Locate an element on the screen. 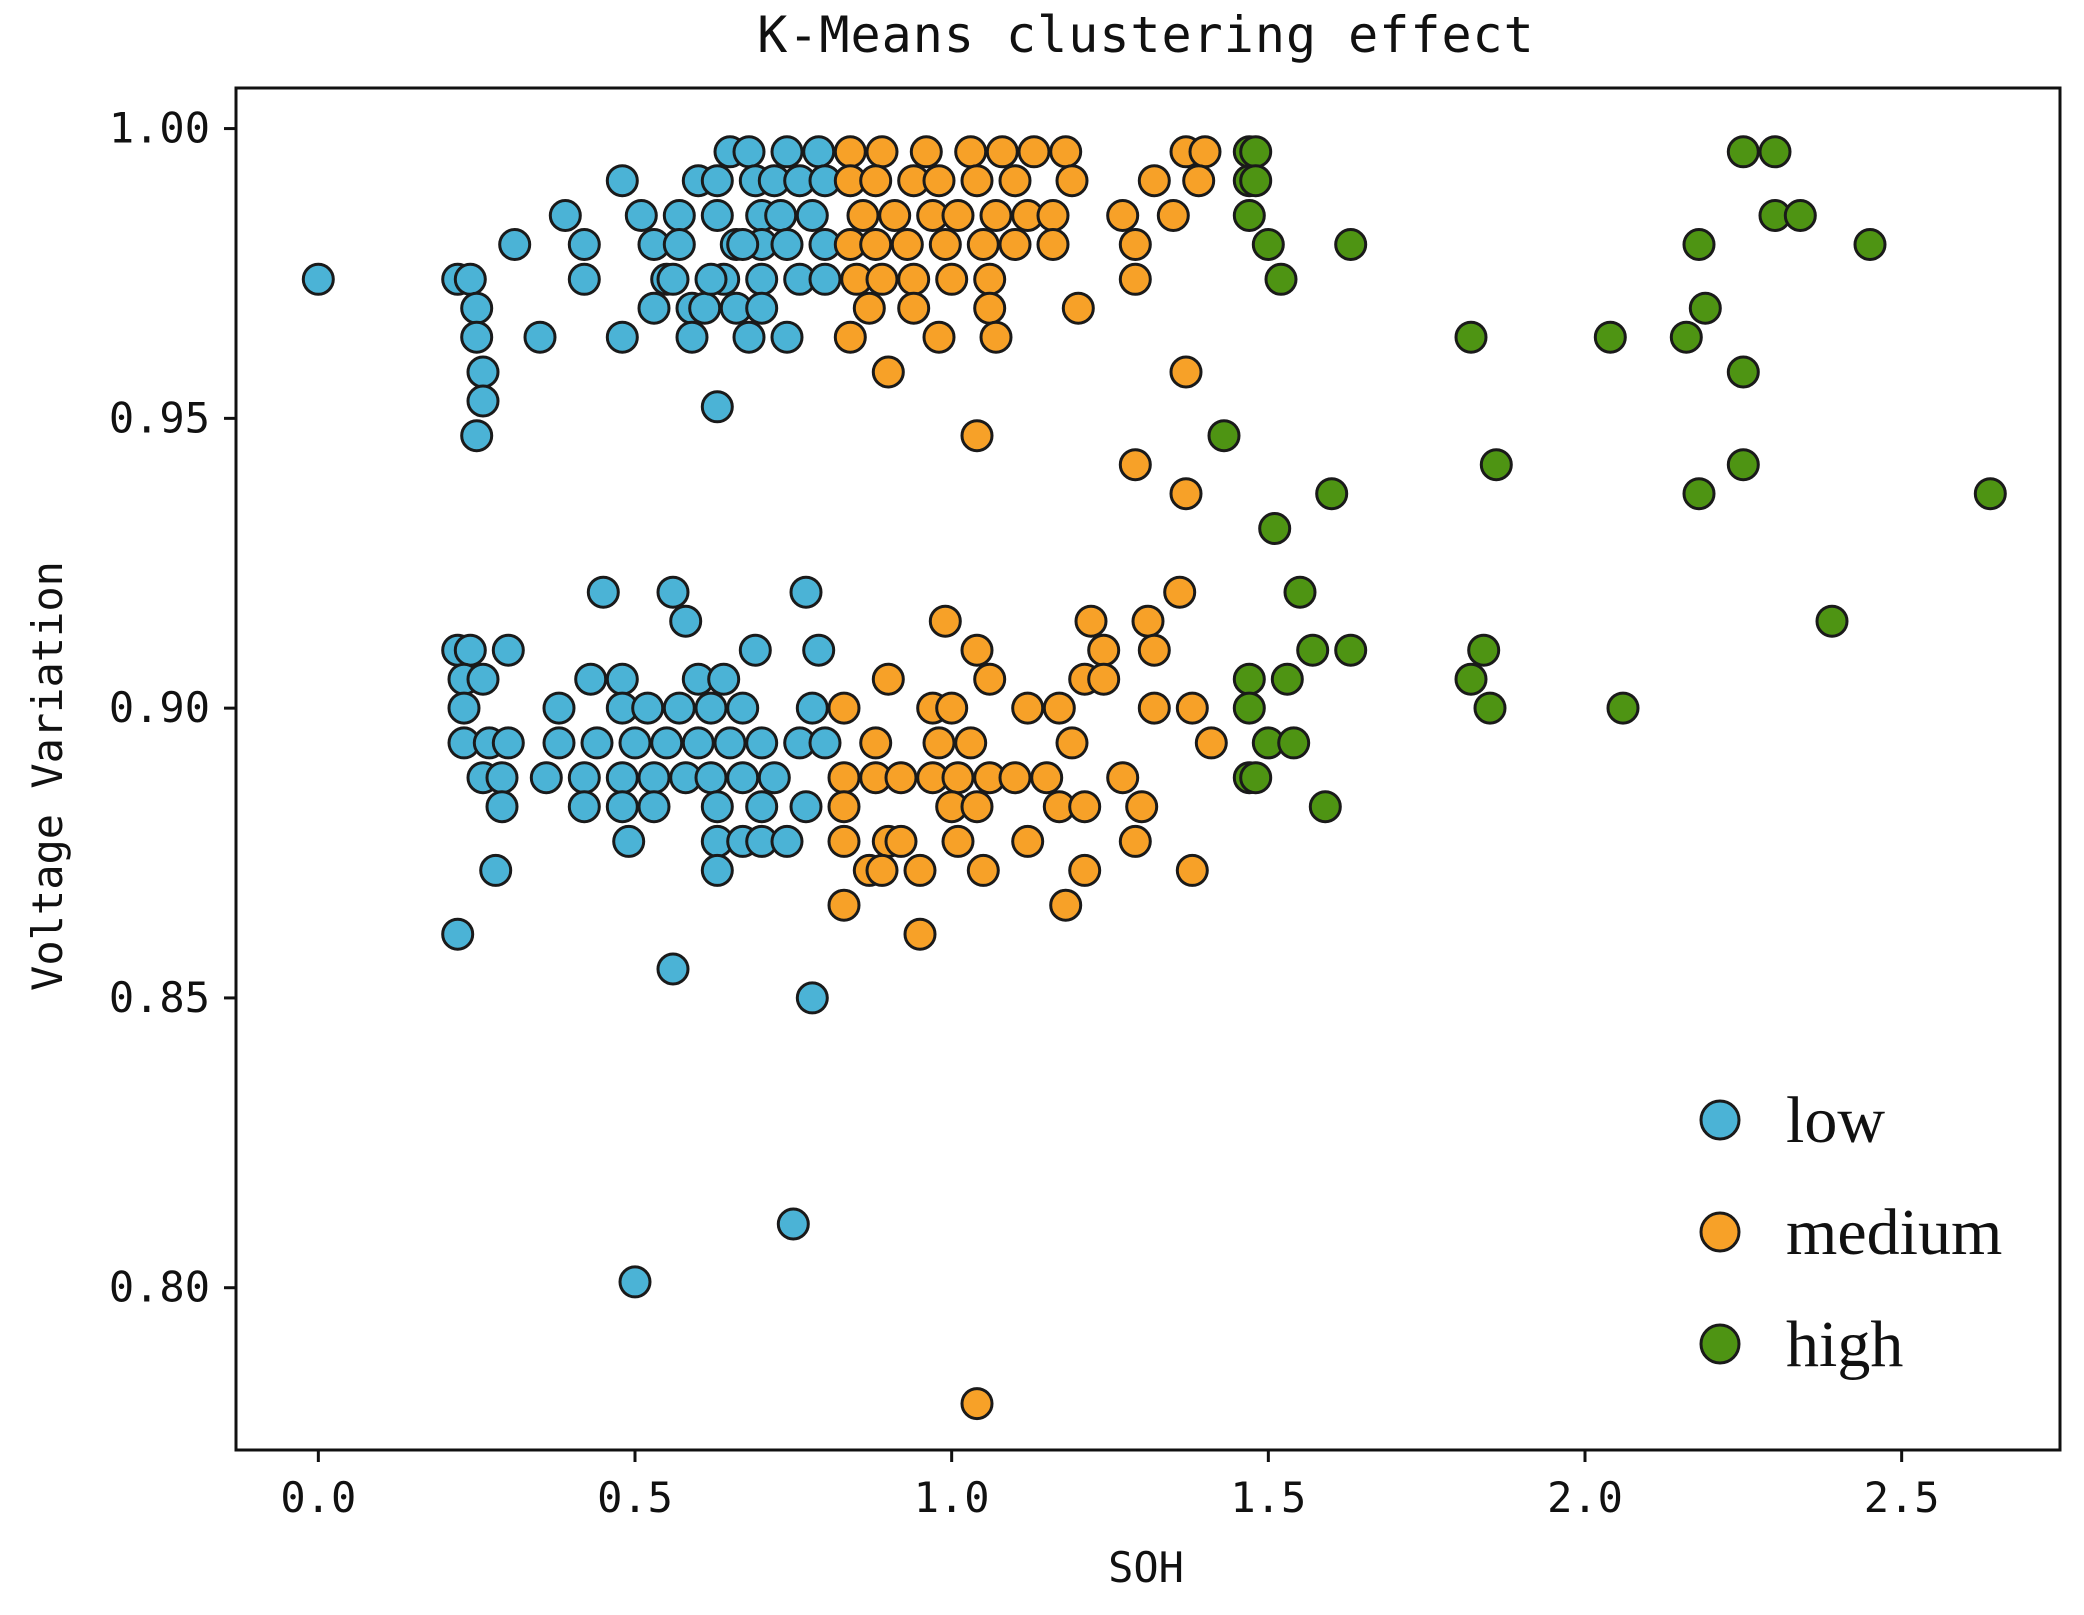 This screenshot has height=1615, width=2084. legend-label-medium: medium is located at coordinates (1894, 1232).